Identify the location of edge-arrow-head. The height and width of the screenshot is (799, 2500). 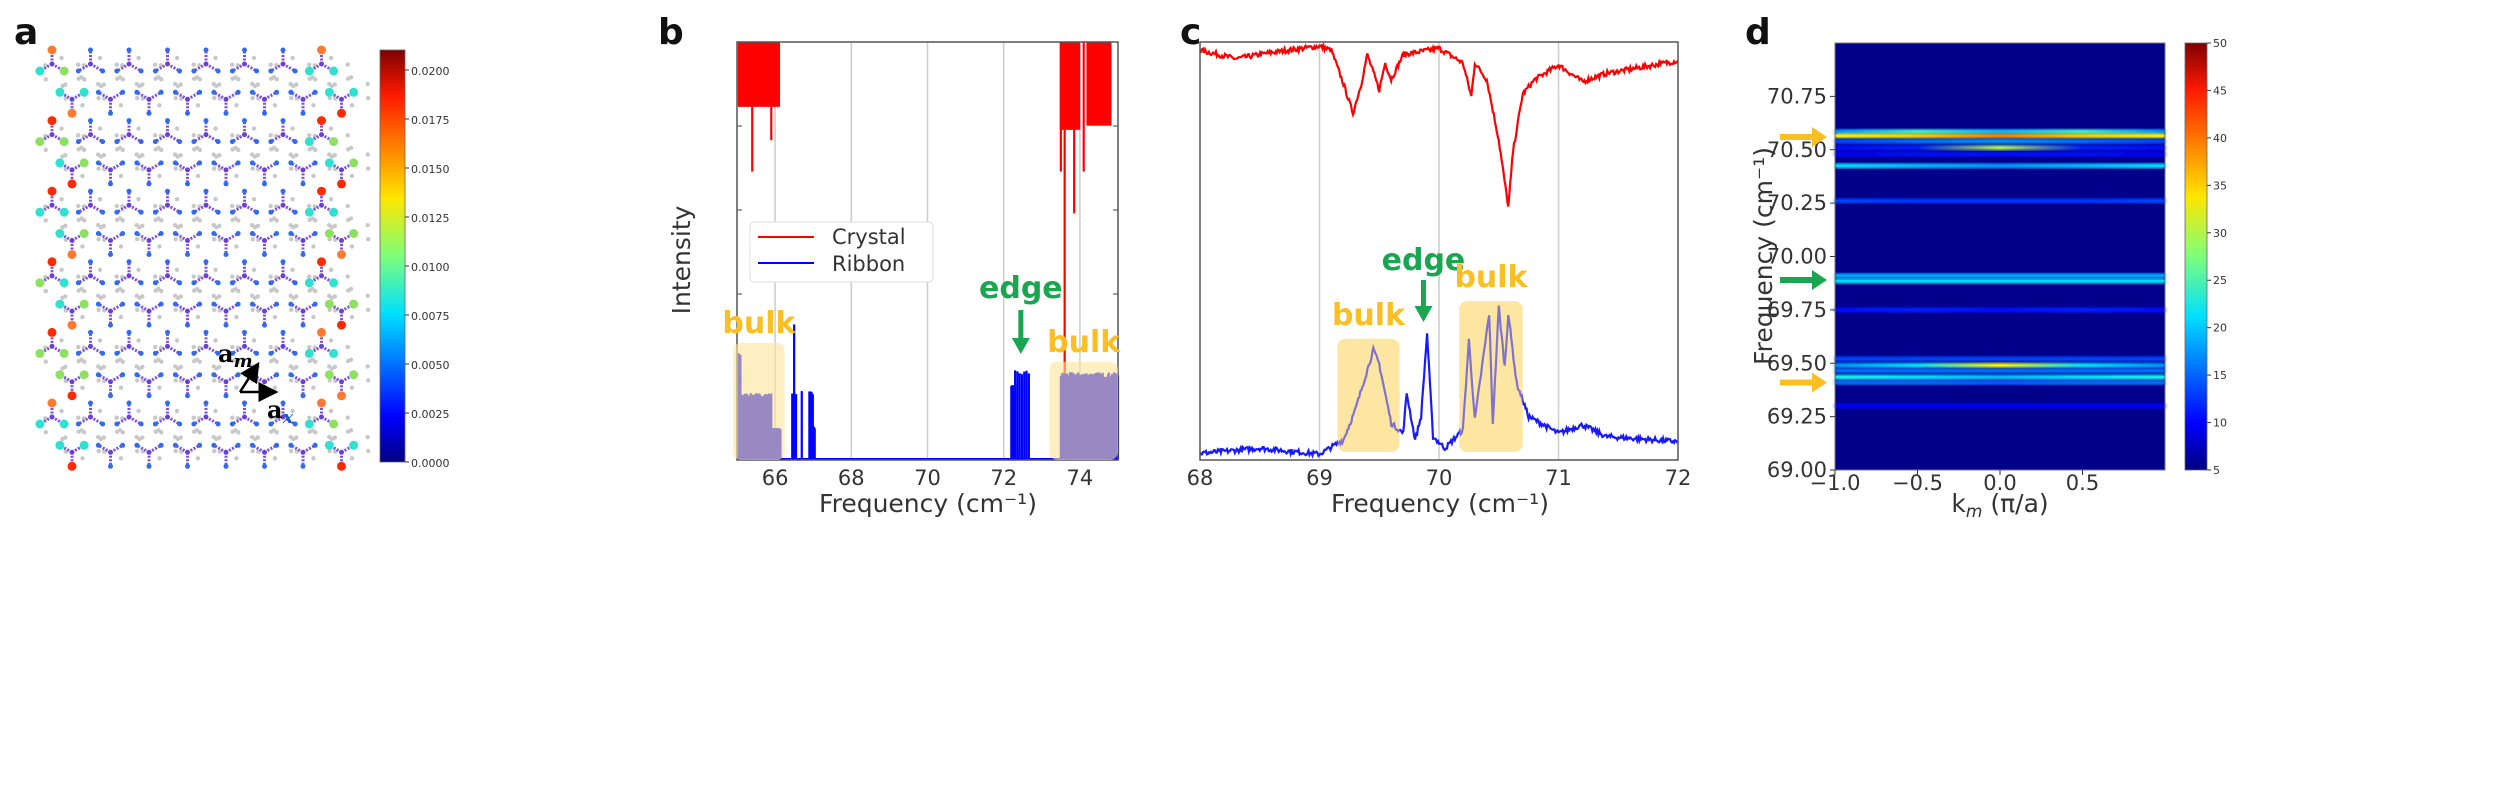
(1819, 279).